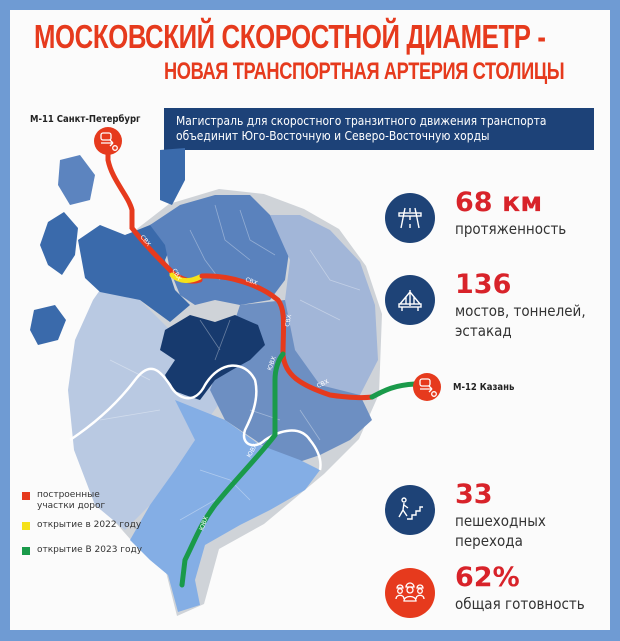 The height and width of the screenshot is (641, 620). Describe the element at coordinates (500, 521) in the screenshot. I see `stat-crossings-desc-line1: пешеходных` at that location.